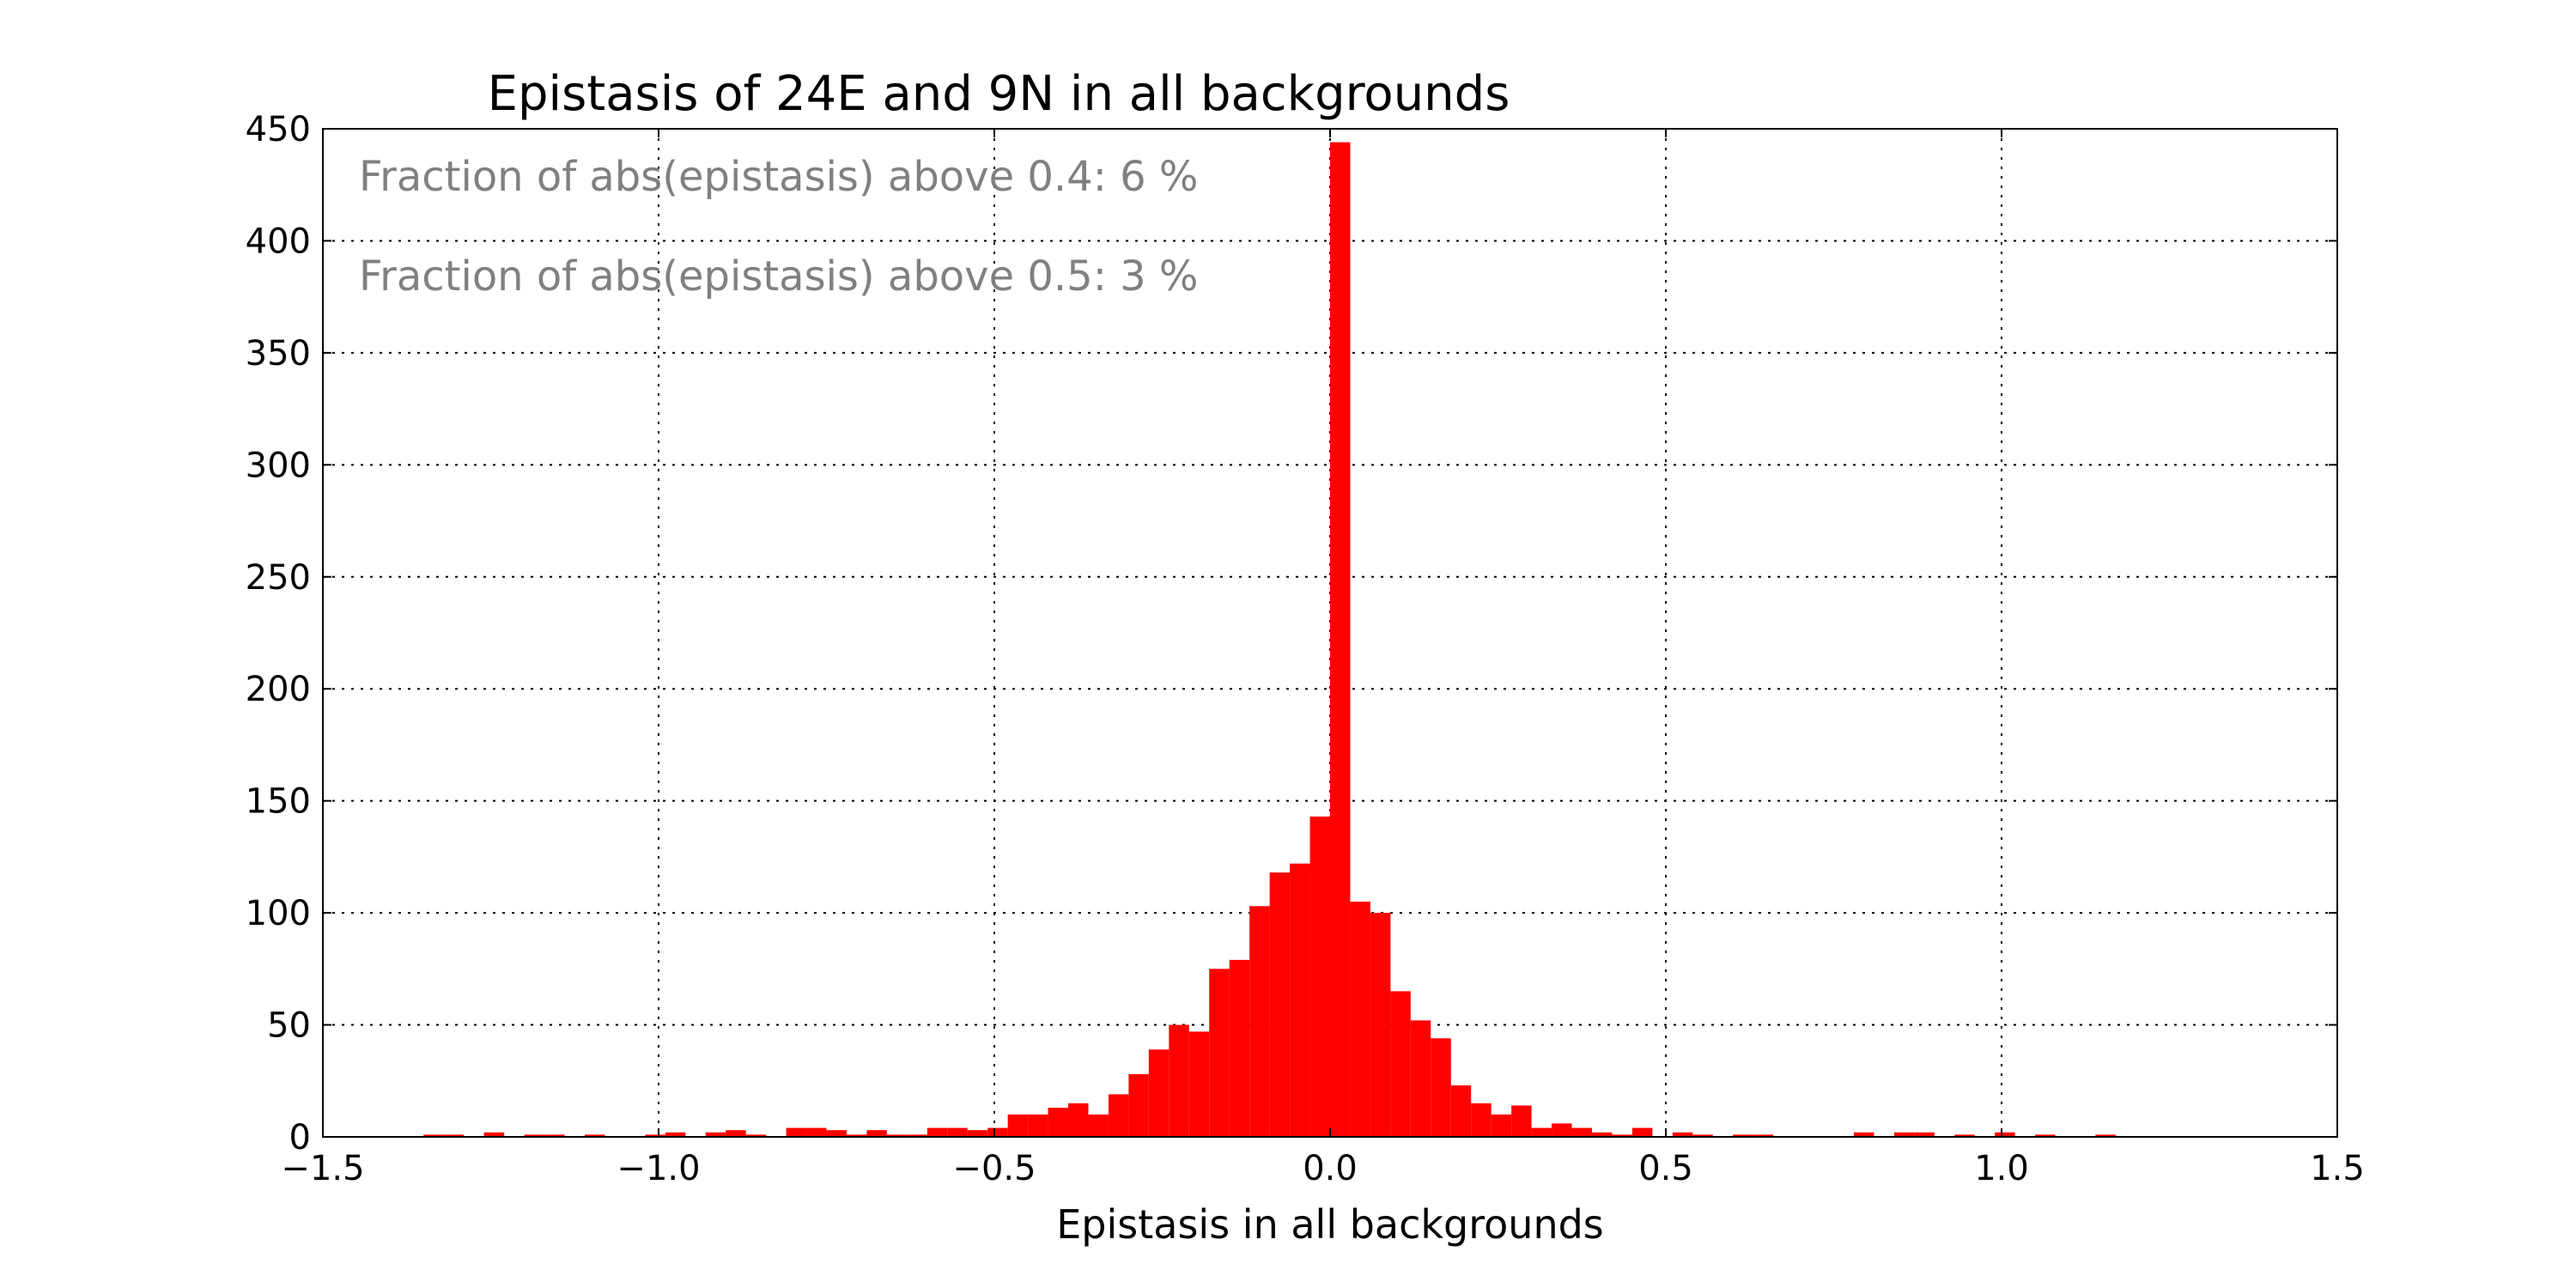 This screenshot has width=2576, height=1288. Describe the element at coordinates (279, 129) in the screenshot. I see `y-tick-label-9: 450` at that location.